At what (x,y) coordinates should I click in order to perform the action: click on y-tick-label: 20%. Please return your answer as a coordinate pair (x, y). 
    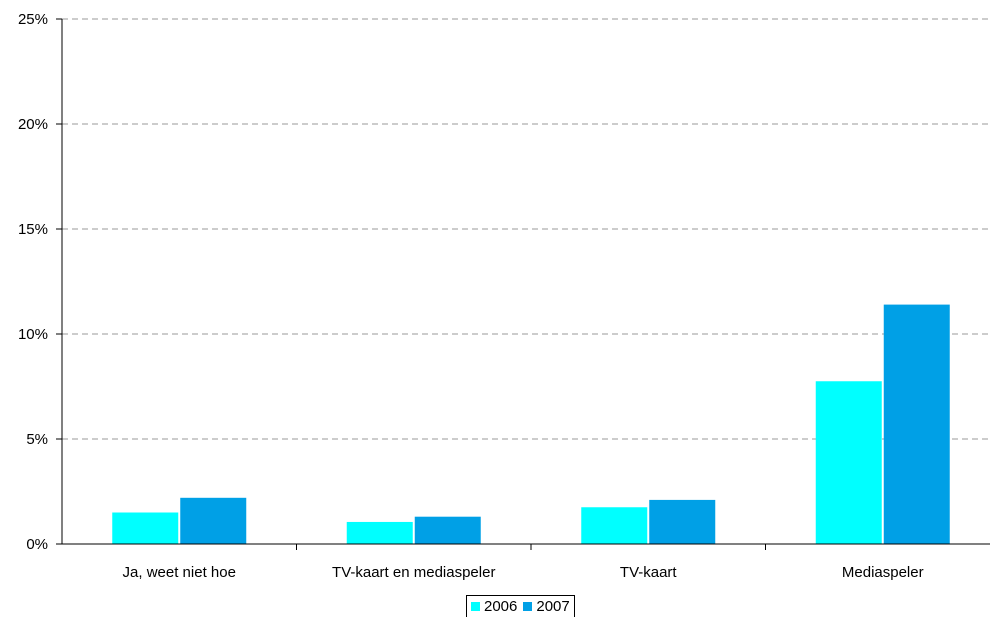
    Looking at the image, I should click on (33, 124).